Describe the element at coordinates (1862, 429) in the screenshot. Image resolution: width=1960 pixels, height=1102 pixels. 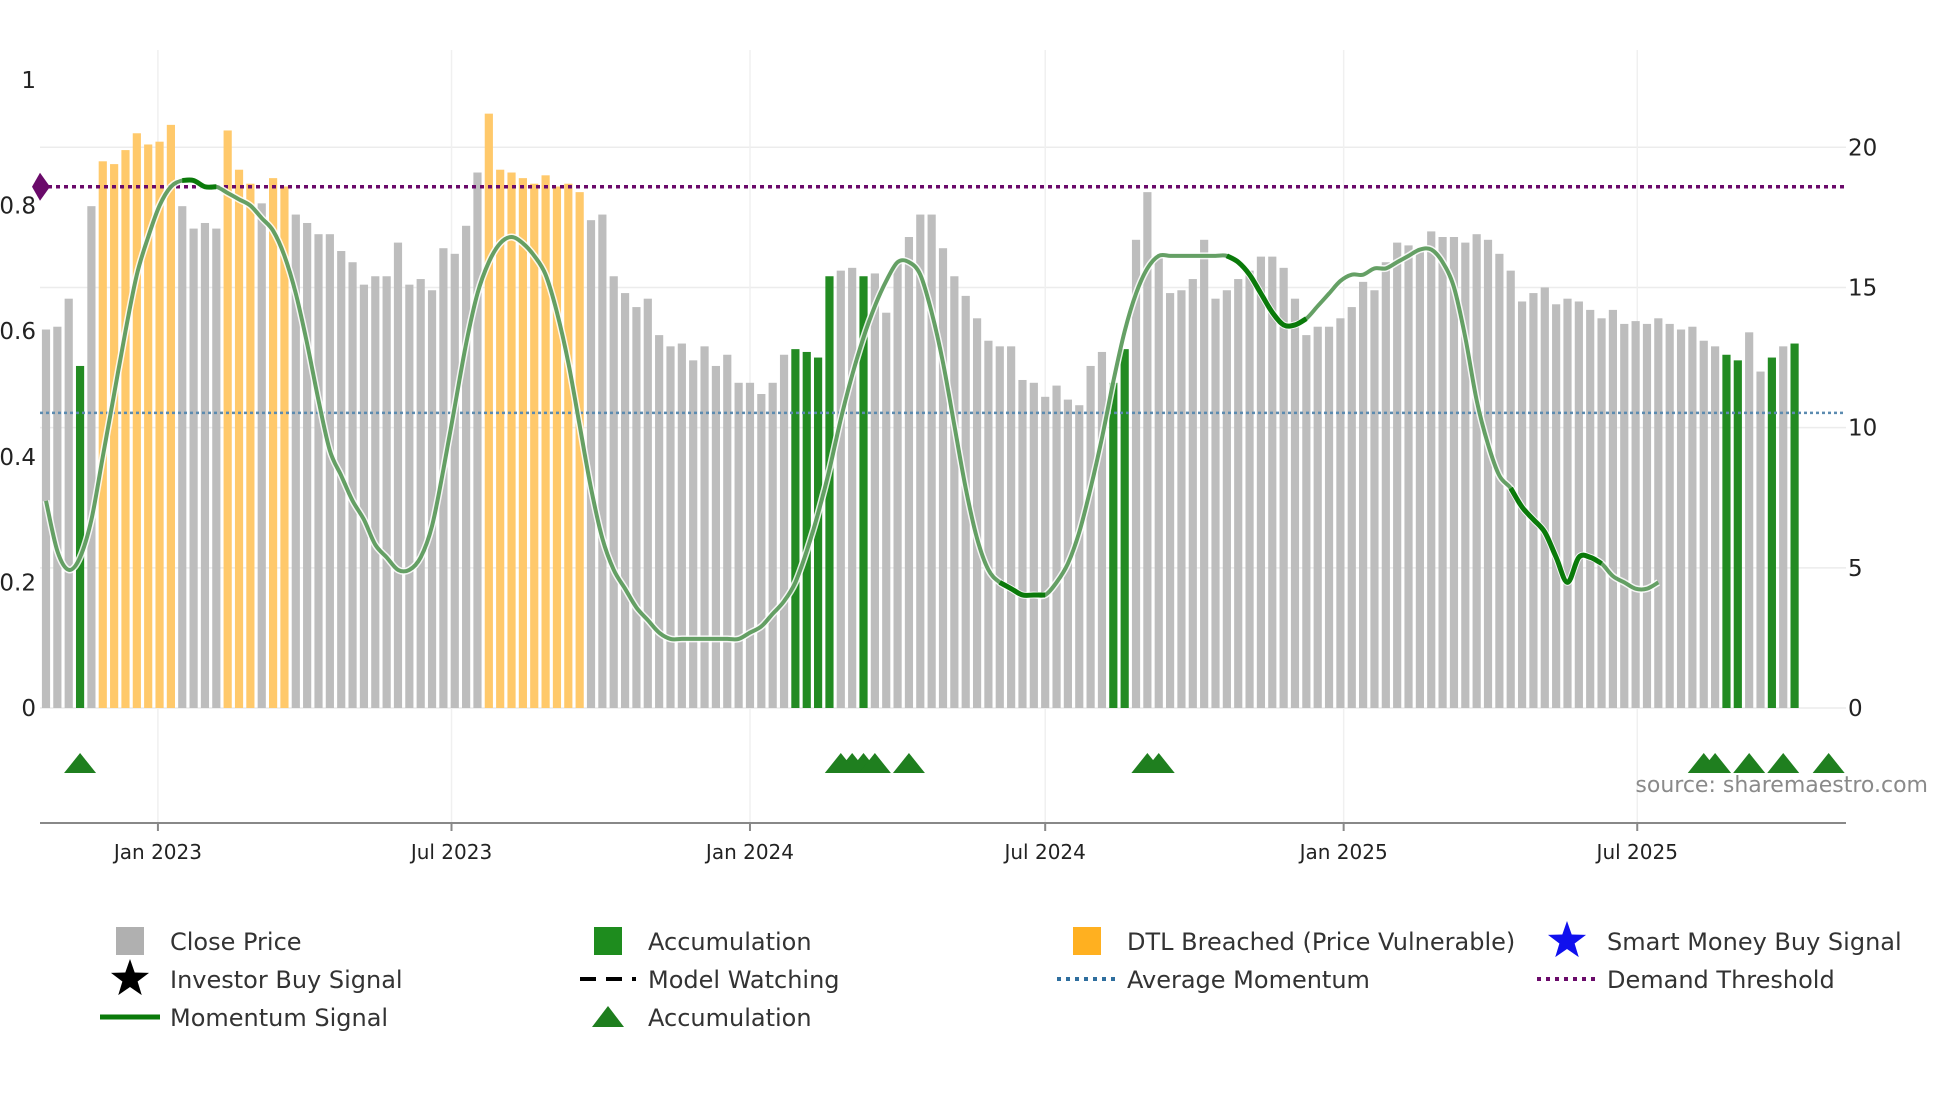
I see `y-right-tick-label: 10` at that location.